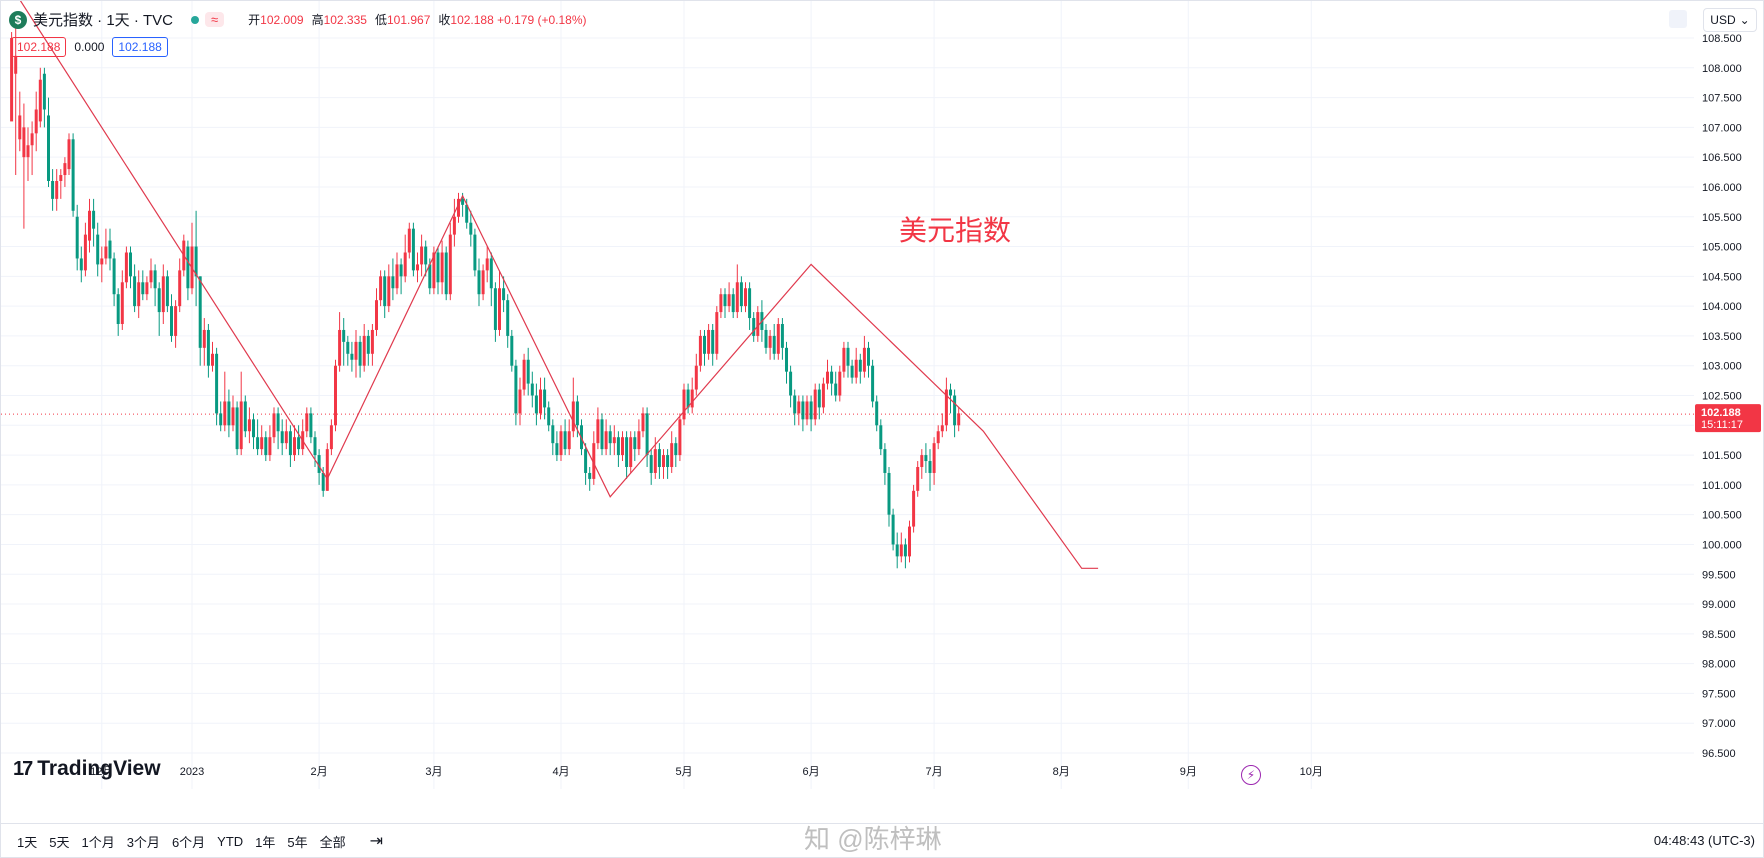  I want to click on currency-selector: USD ⌄, so click(1730, 20).